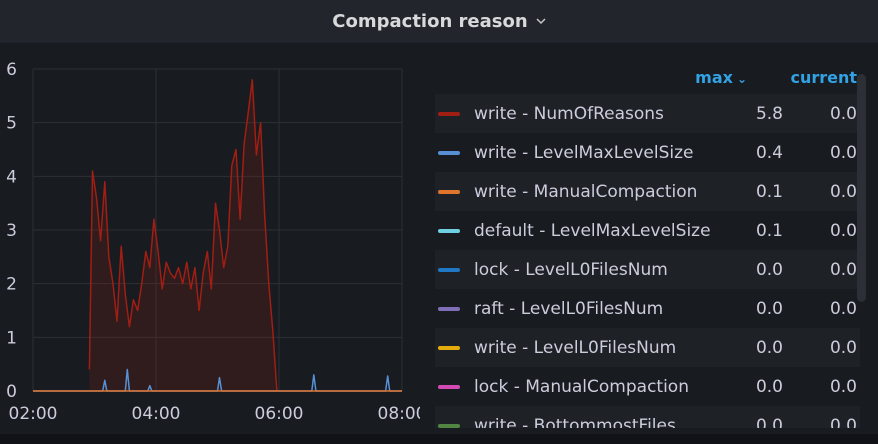 The image size is (878, 444). Describe the element at coordinates (569, 113) in the screenshot. I see `series-name: write - NumOfReasons` at that location.